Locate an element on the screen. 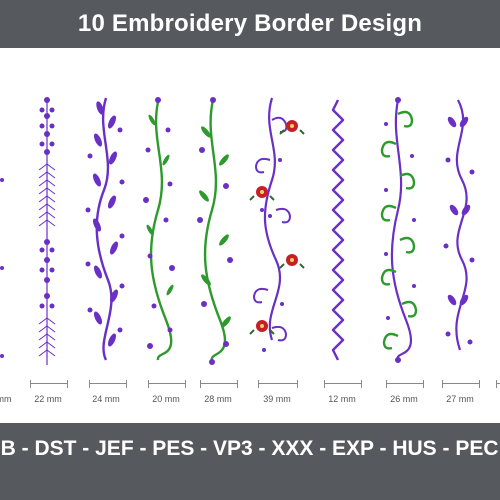  red-flower-motifs is located at coordinates (277, 227).